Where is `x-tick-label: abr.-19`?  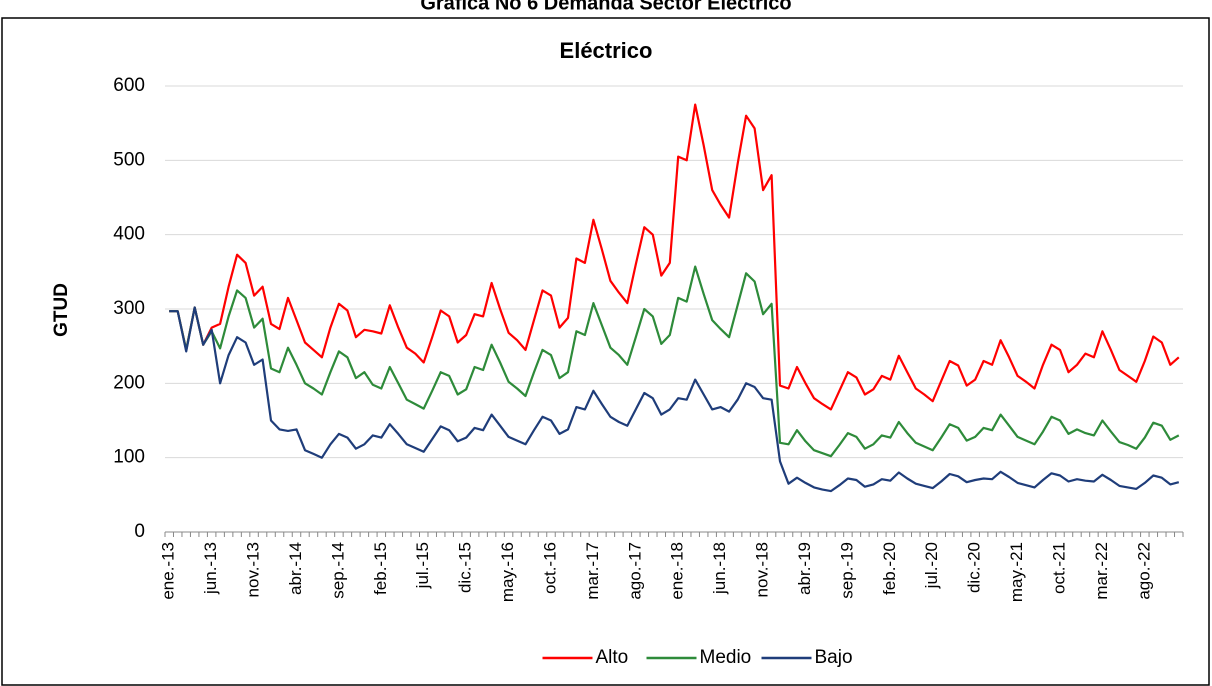 x-tick-label: abr.-19 is located at coordinates (804, 568).